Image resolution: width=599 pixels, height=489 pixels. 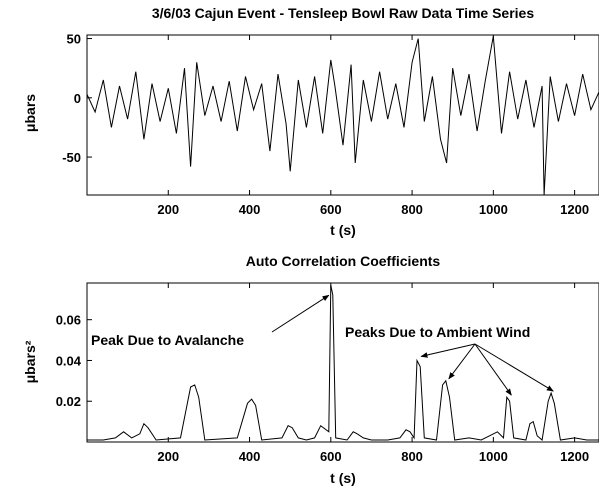 I want to click on raw-data-x-tick-label: 1200, so click(x=574, y=209).